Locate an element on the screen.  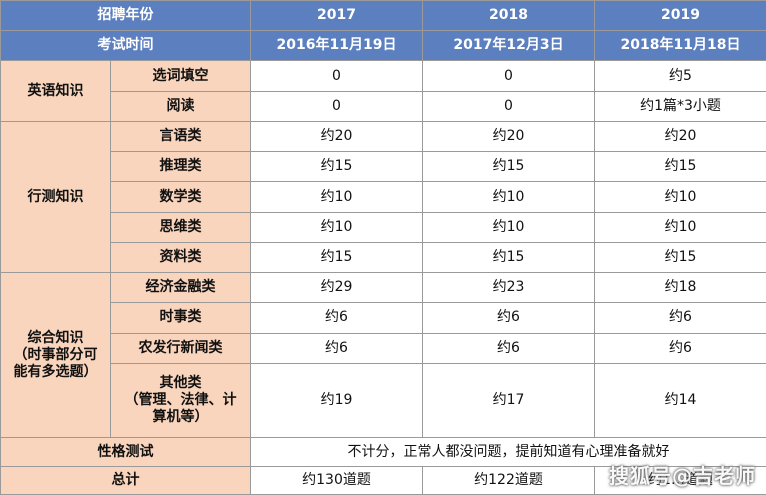
date-2018: 2017年12月3日 is located at coordinates (508, 46).